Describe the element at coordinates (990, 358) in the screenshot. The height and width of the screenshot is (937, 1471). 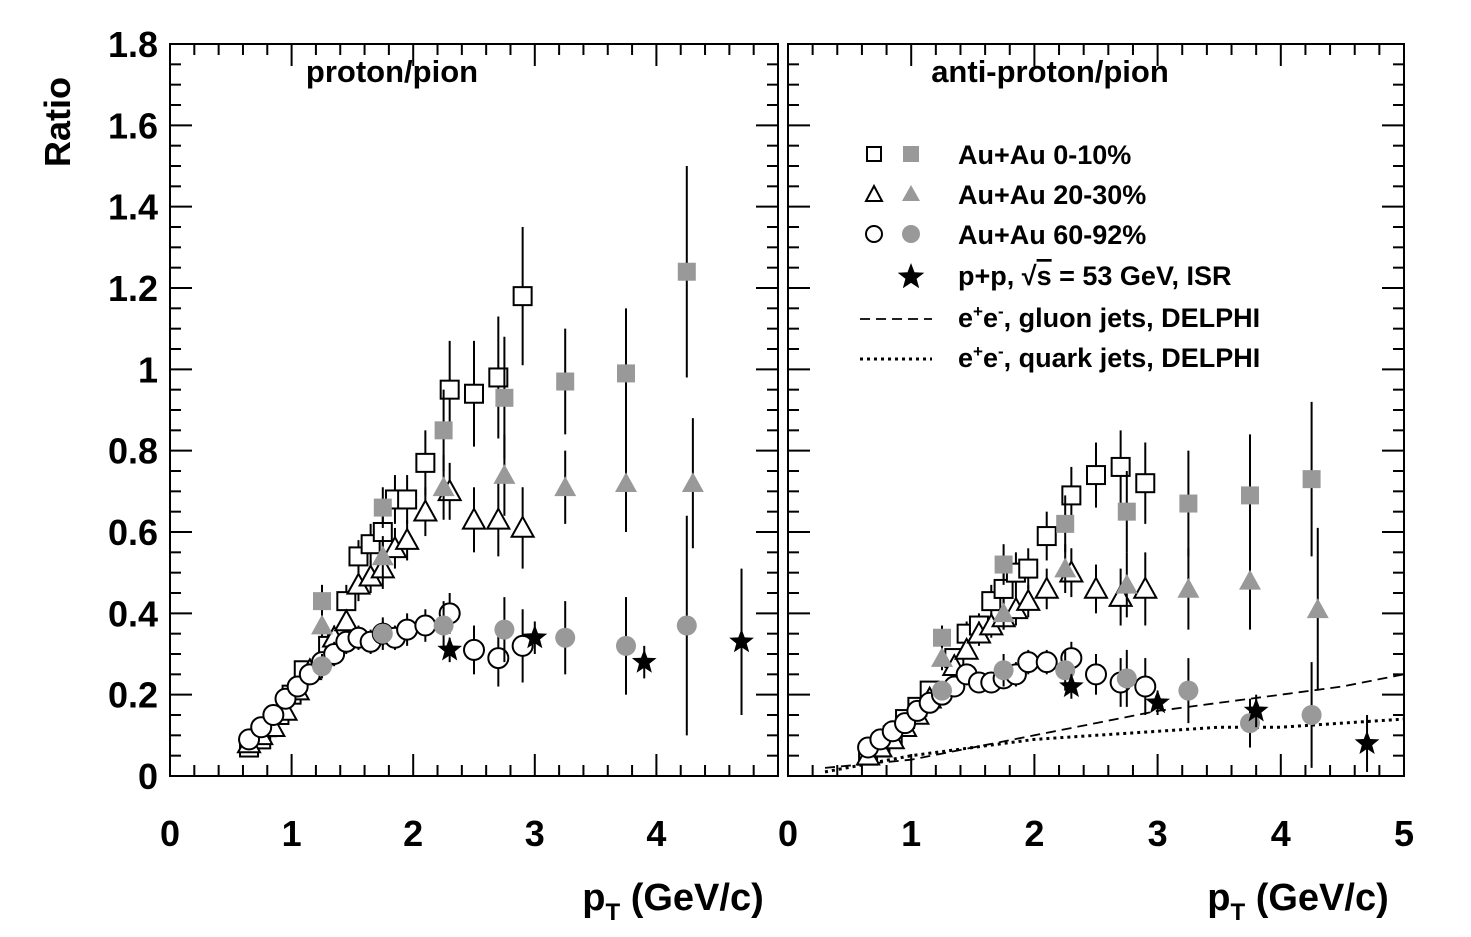
I see `legend-quark-e2: e` at that location.